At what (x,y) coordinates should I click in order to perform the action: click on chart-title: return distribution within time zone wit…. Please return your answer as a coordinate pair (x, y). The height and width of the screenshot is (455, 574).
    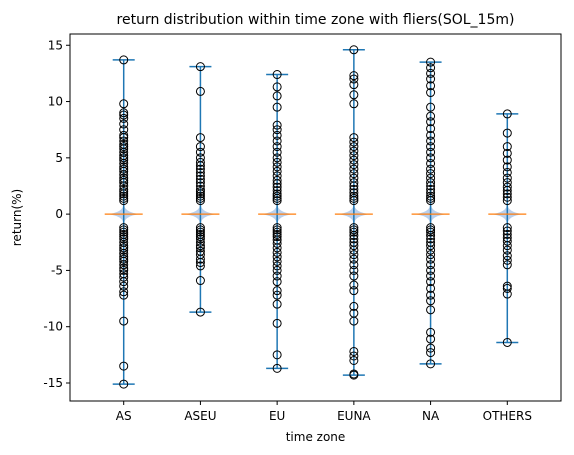
    Looking at the image, I should click on (316, 20).